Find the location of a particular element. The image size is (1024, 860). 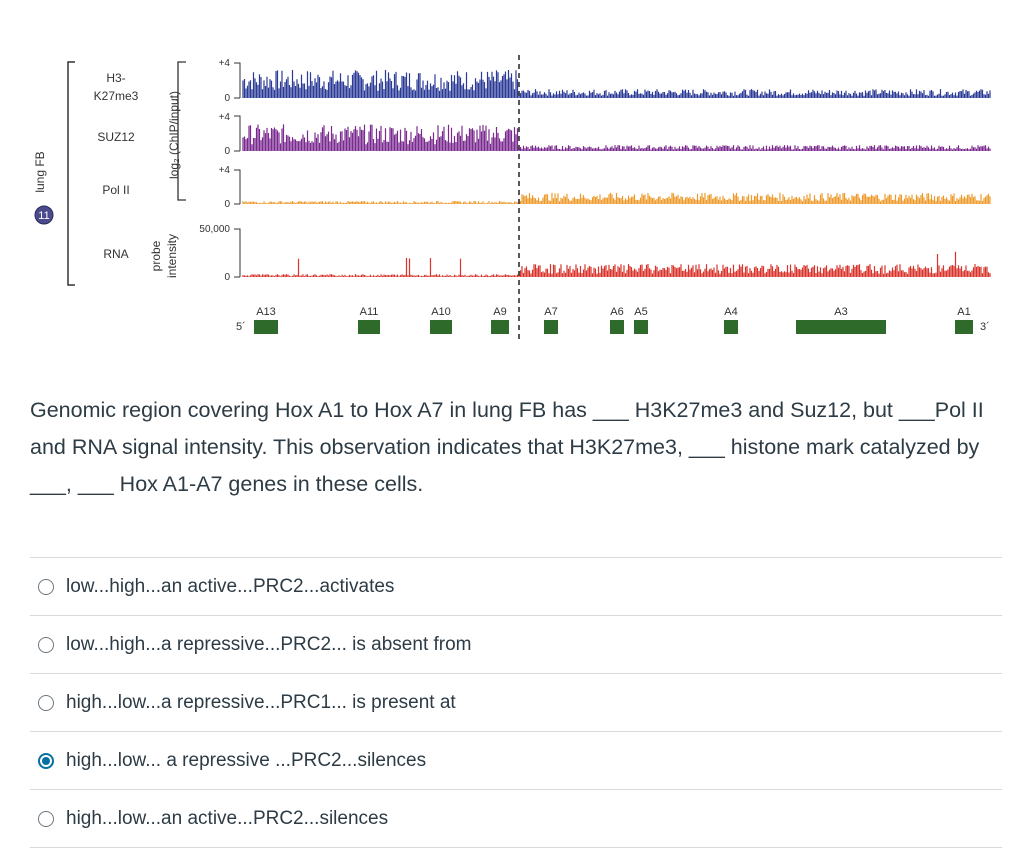

track-name-rna: RNA is located at coordinates (115, 254).